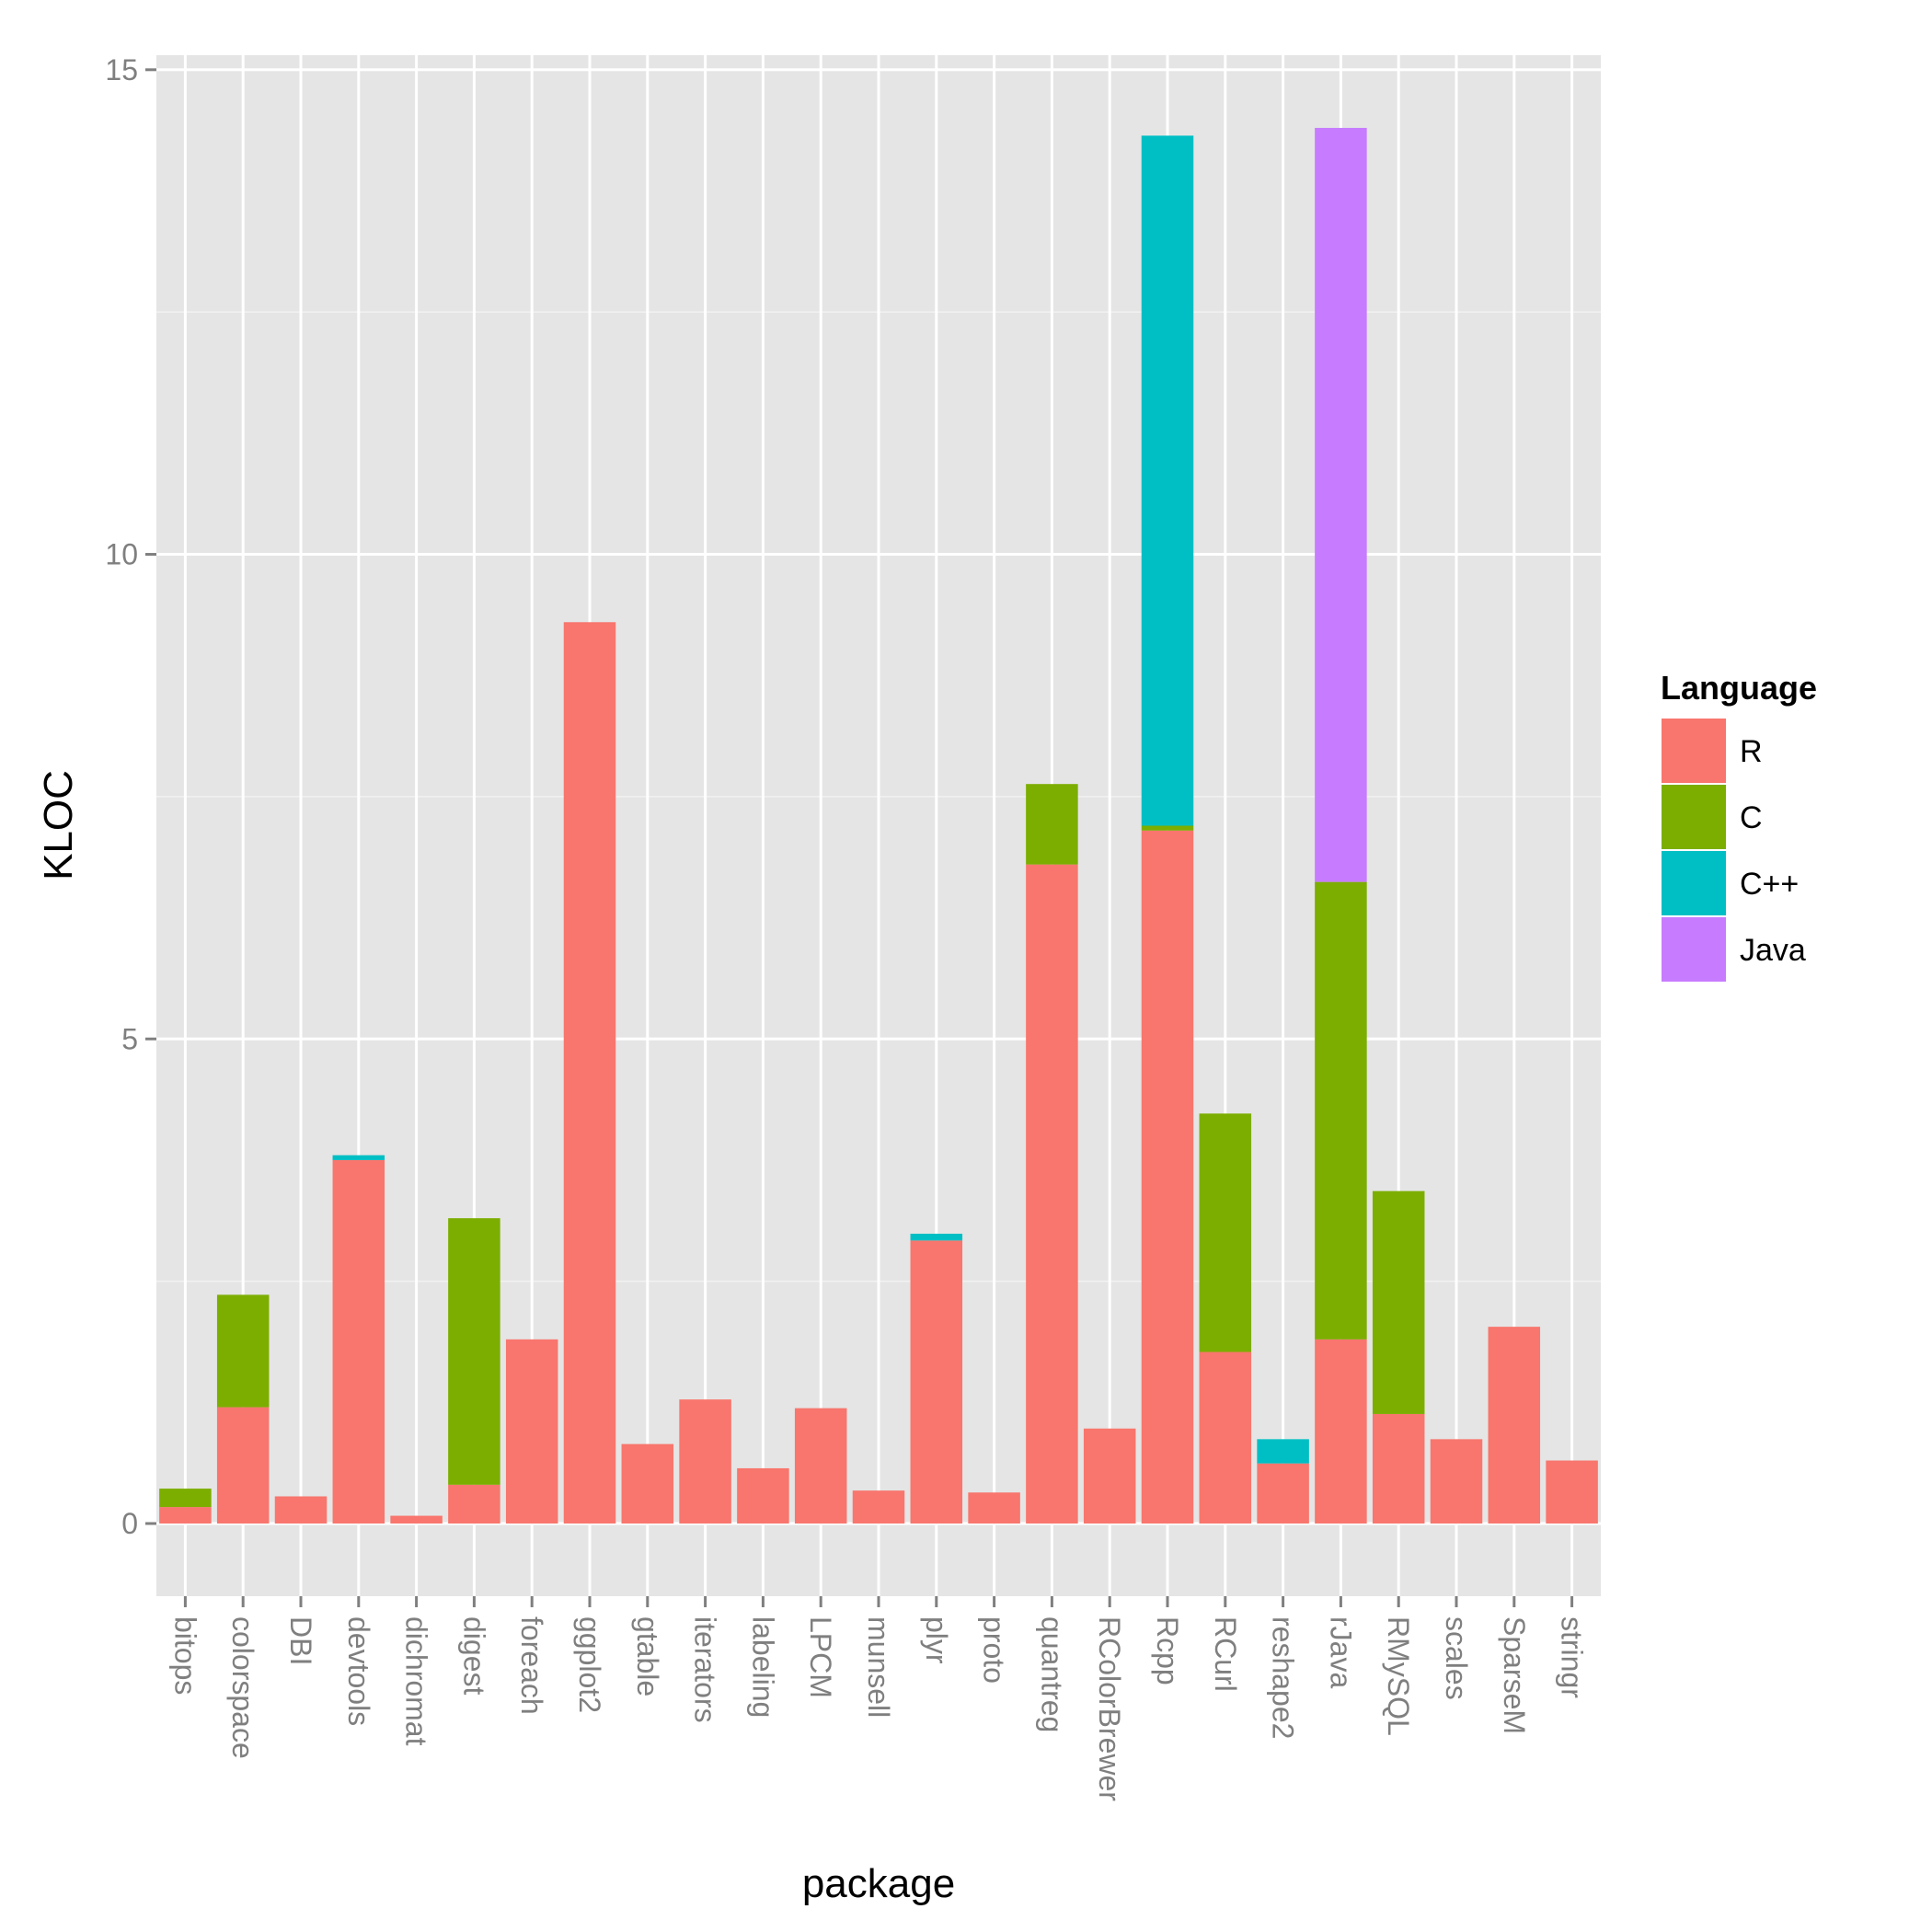 This screenshot has width=1932, height=1932. Describe the element at coordinates (936, 1382) in the screenshot. I see `bar-plyr-r` at that location.